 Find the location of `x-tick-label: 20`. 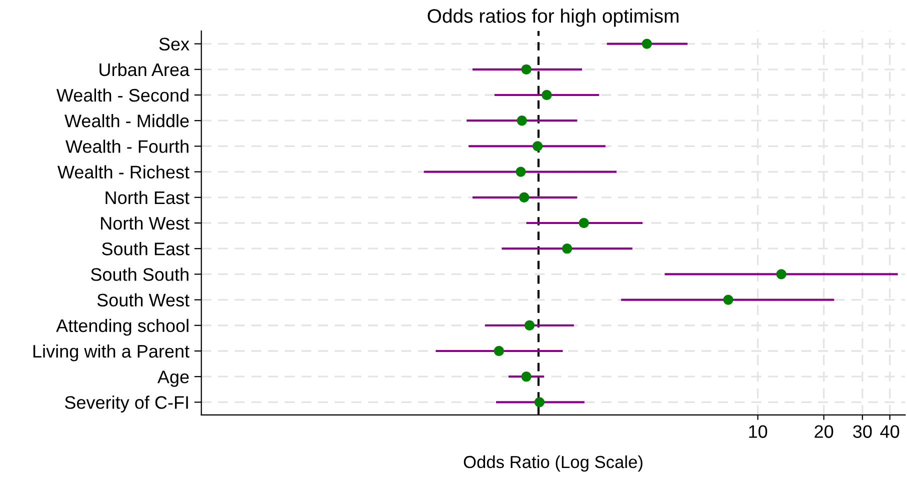

x-tick-label: 20 is located at coordinates (824, 431).